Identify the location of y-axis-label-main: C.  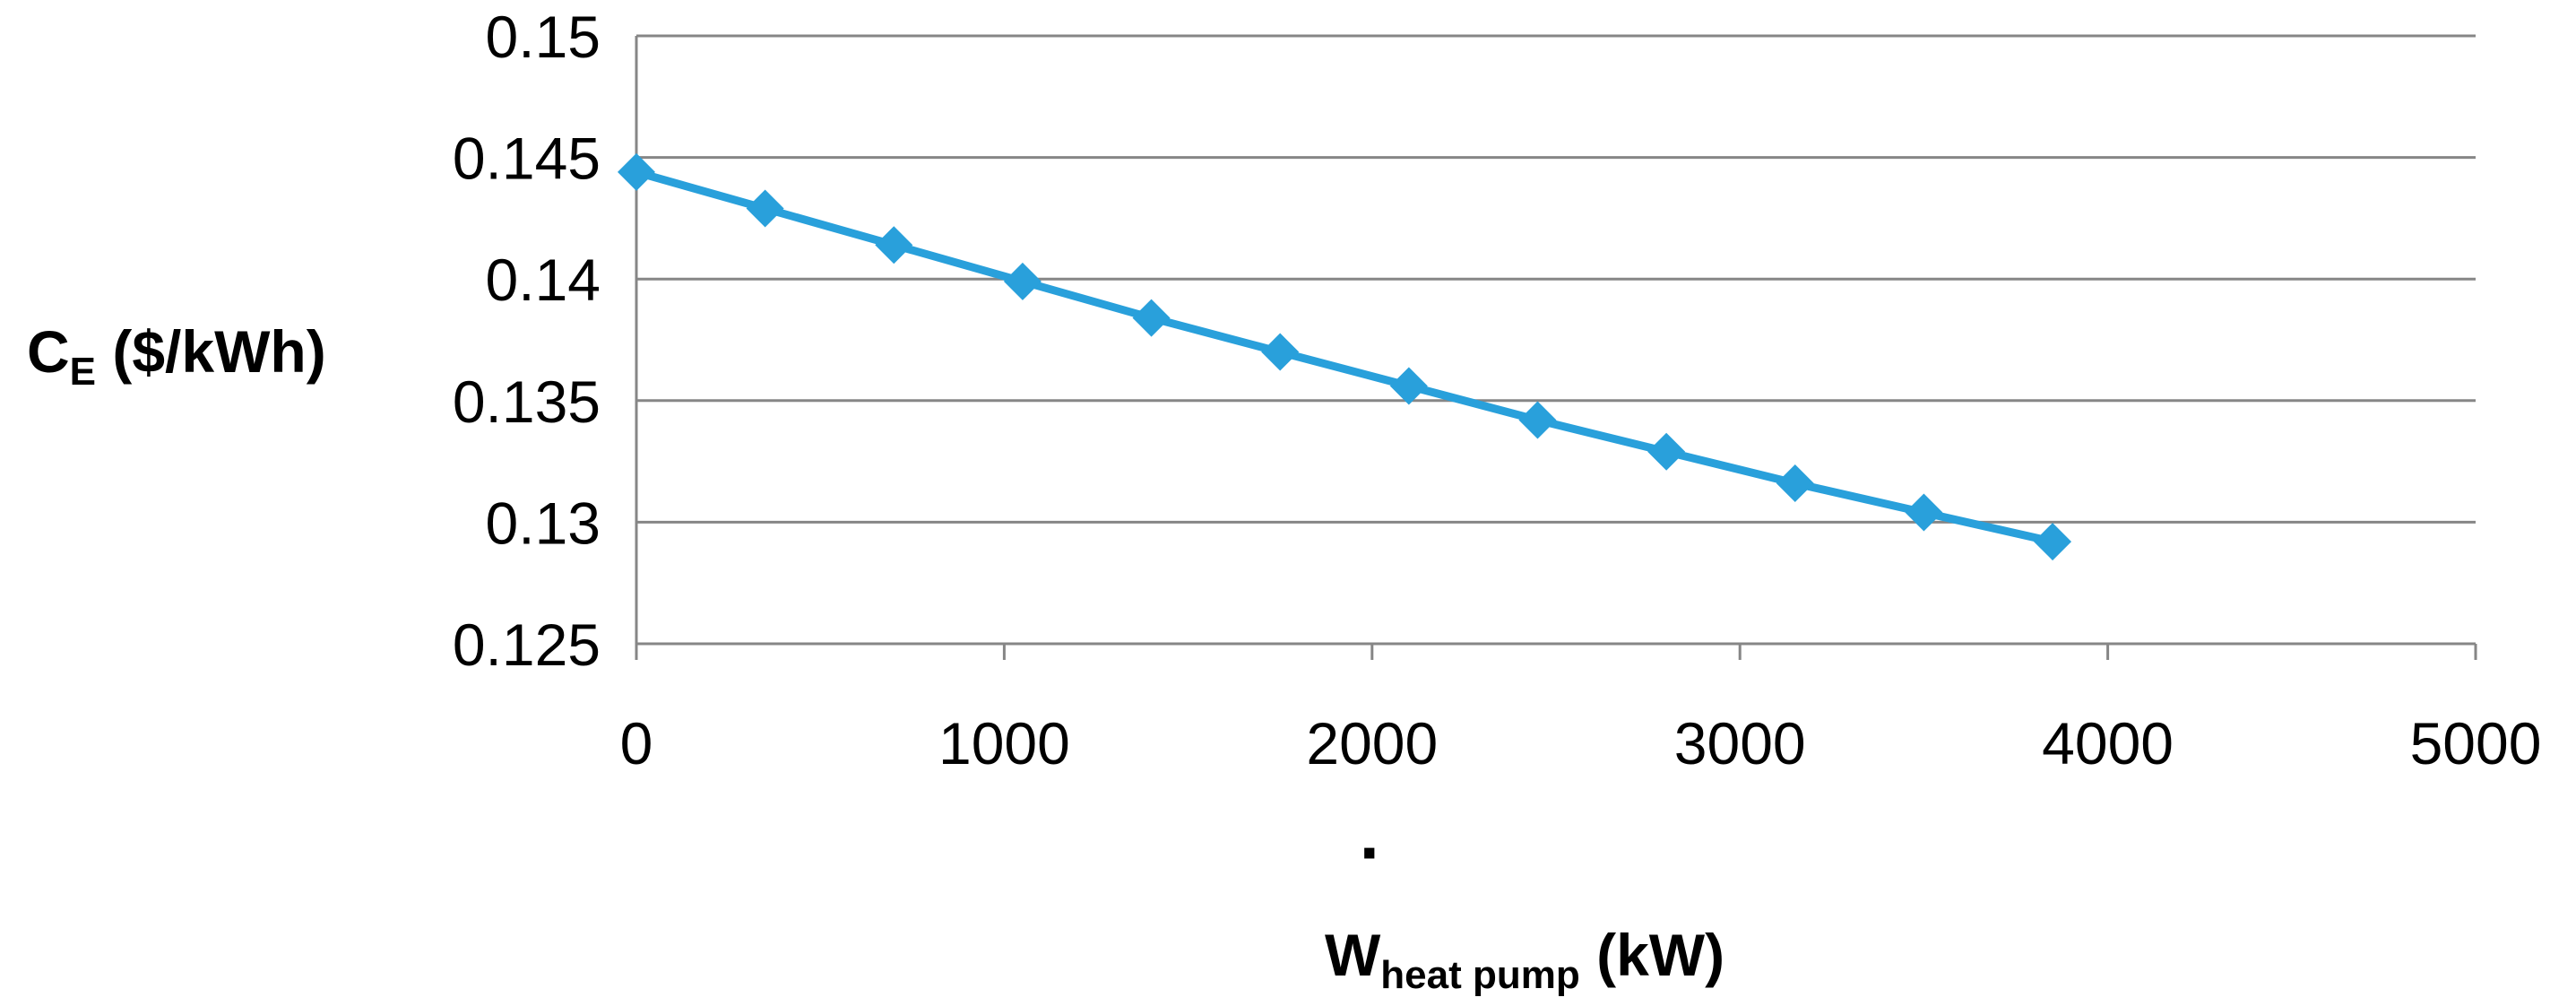
(48, 351).